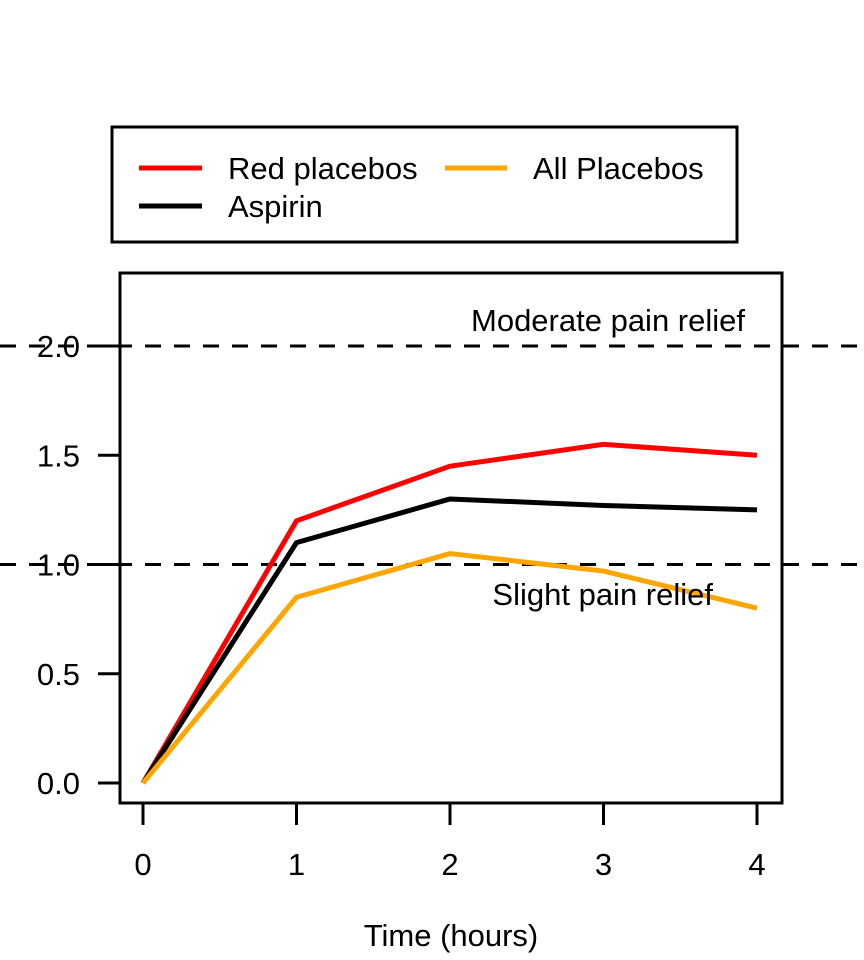  I want to click on threshold-label: Slight pain relief, so click(602, 594).